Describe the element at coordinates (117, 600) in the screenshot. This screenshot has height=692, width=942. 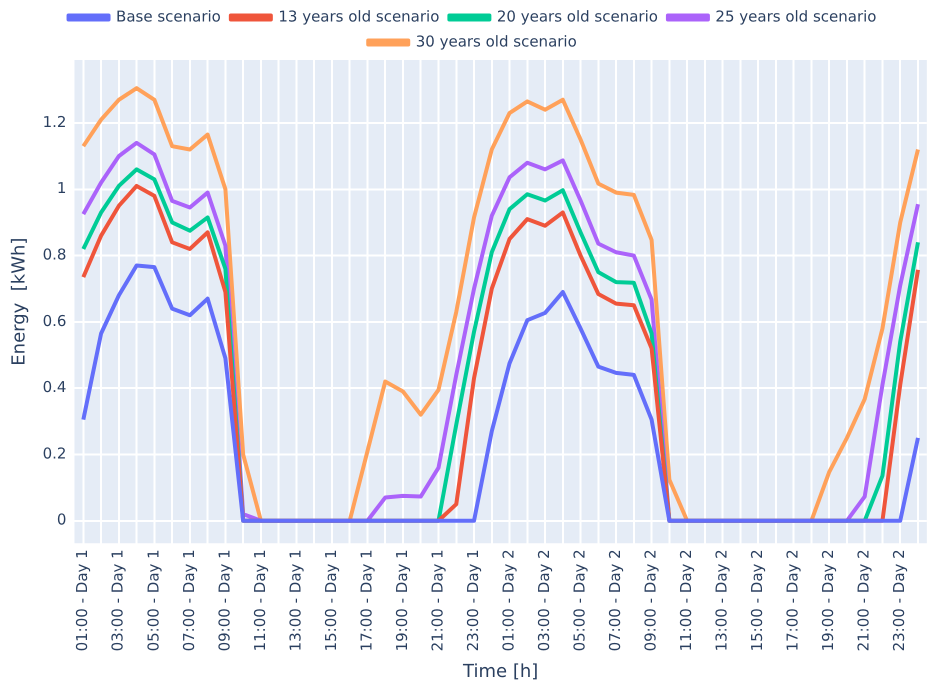
I see `x-tick-label: 03:00 - Day 1` at that location.